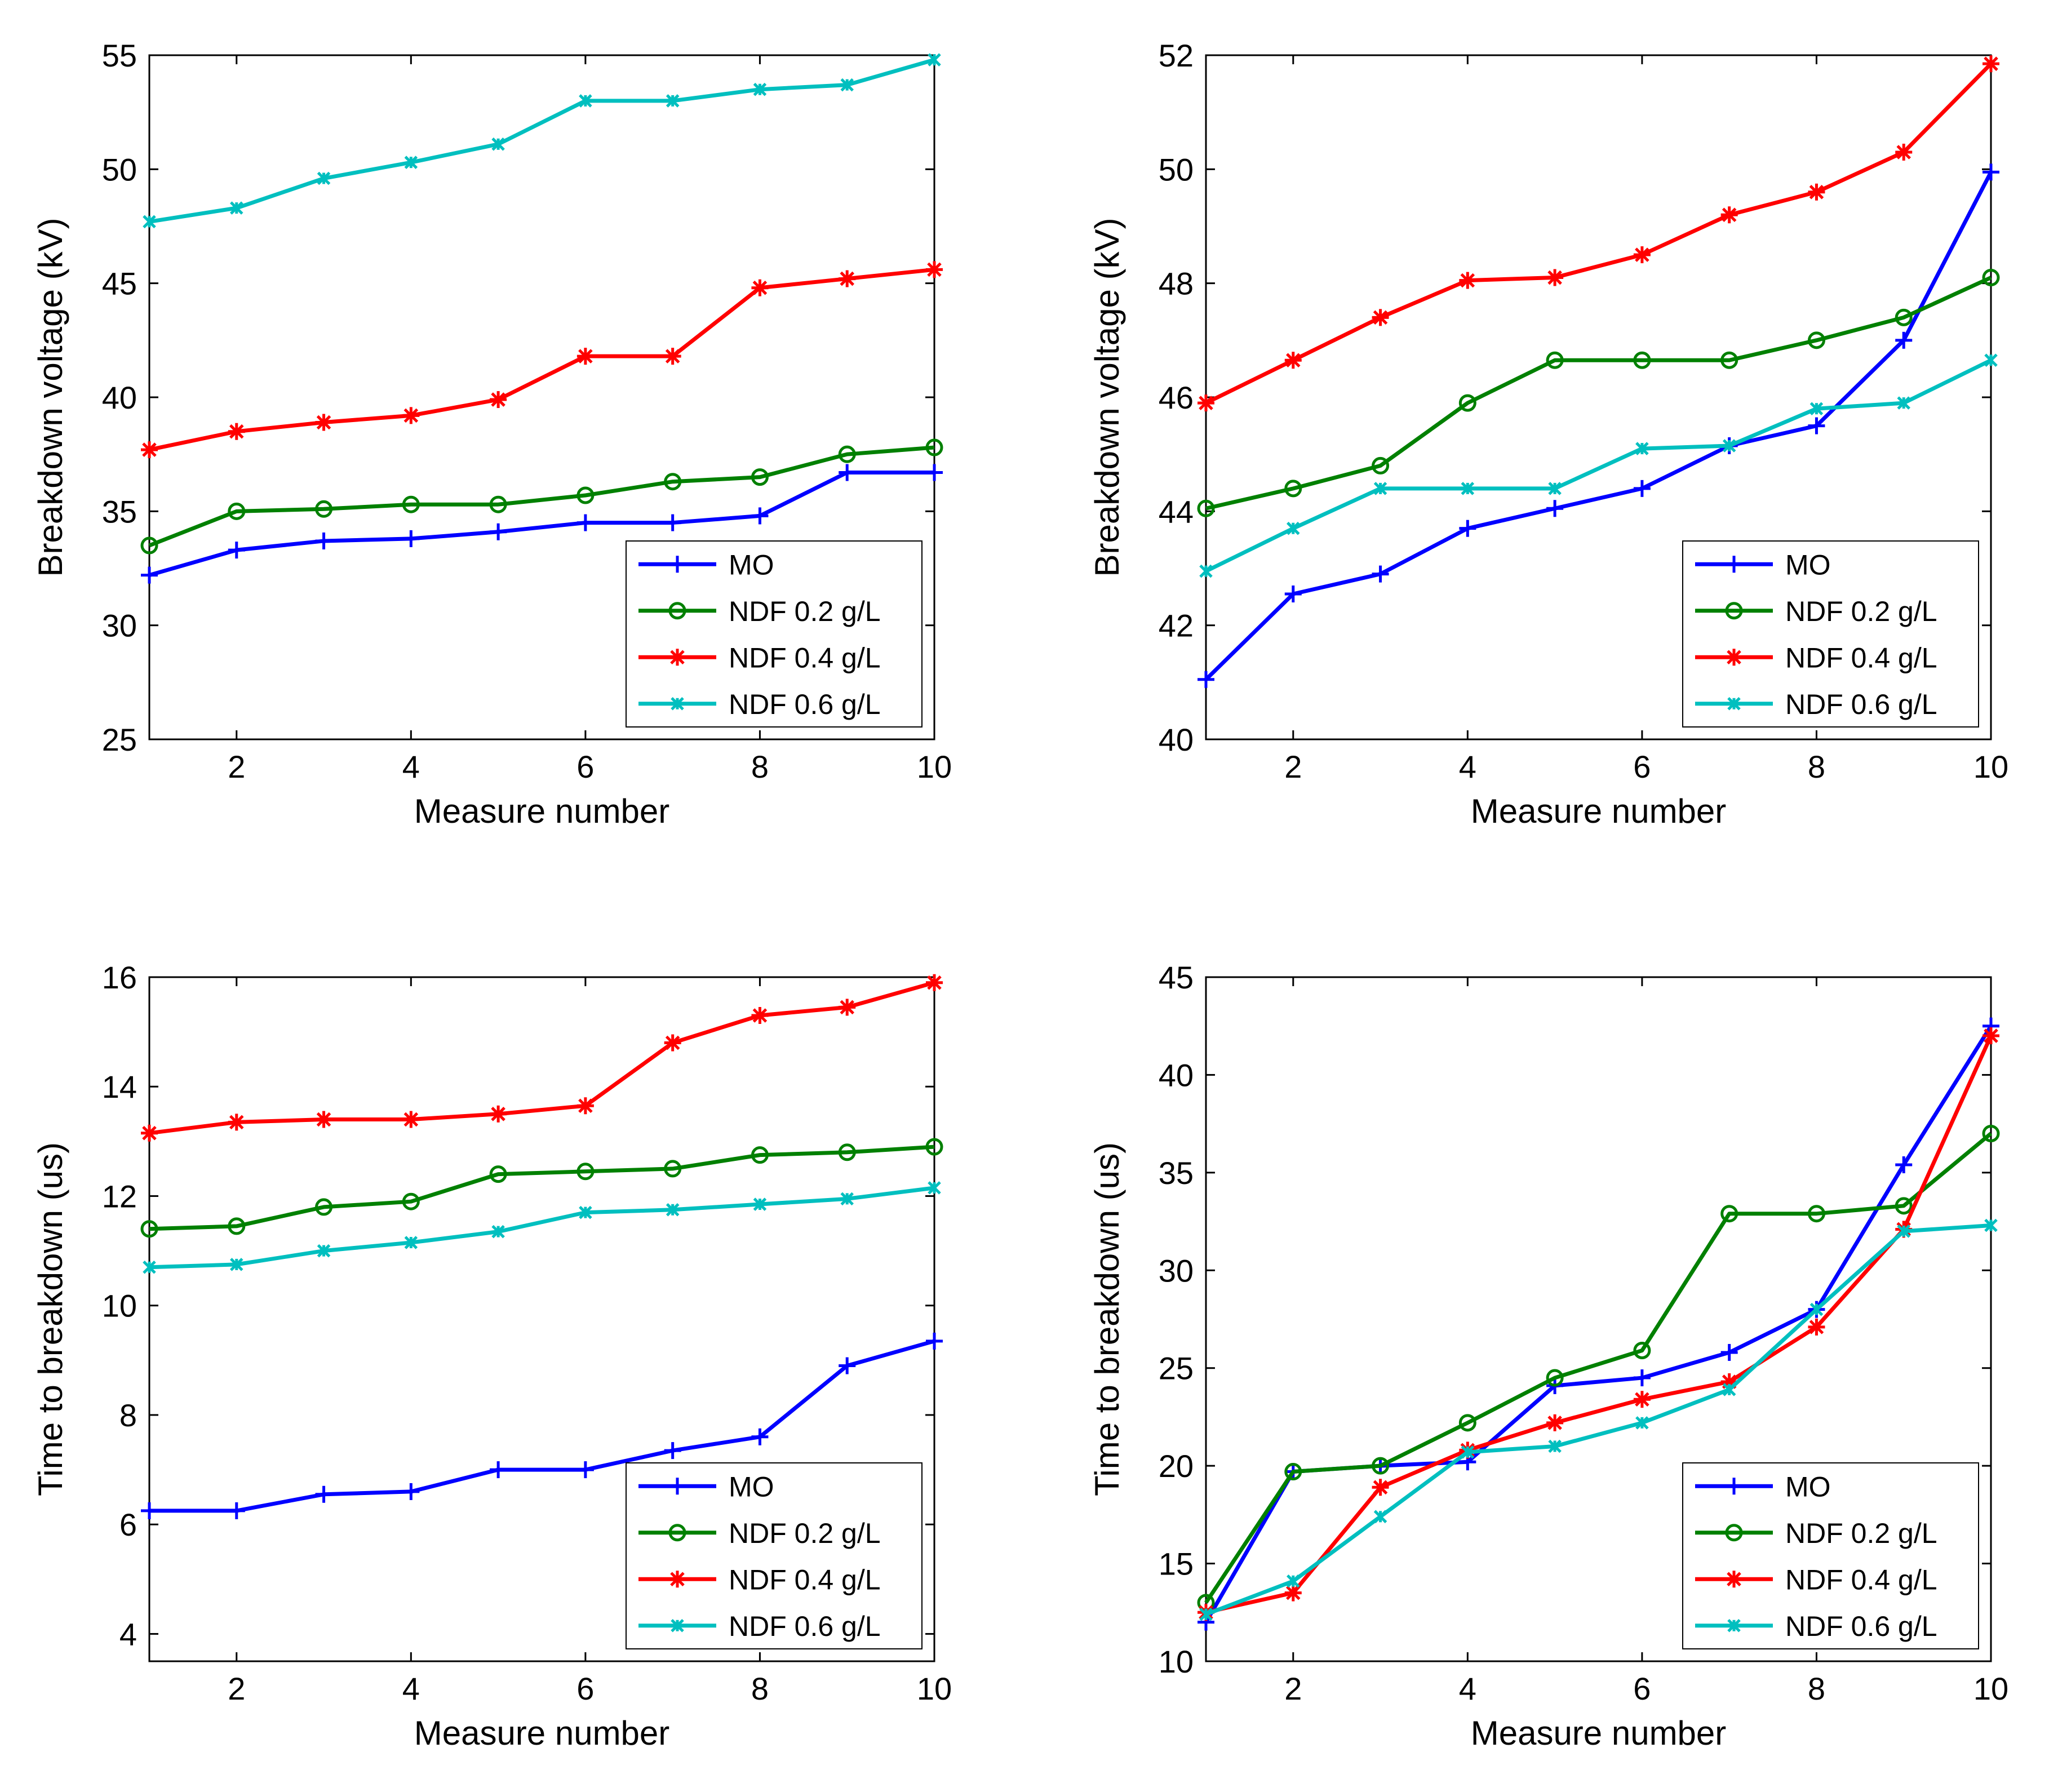 The width and height of the screenshot is (2049, 1792). I want to click on y-axis-label: Time to breakdown (us), so click(1107, 1319).